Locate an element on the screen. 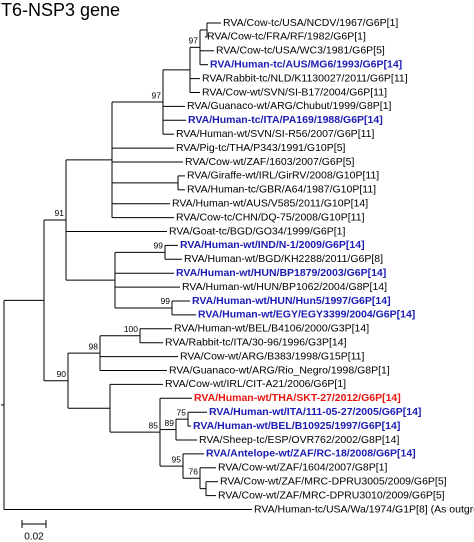 Image resolution: width=474 pixels, height=542 pixels. leaf-label: RVA/Human-tc/GBR/A64/1987/G10P[11] is located at coordinates (281, 190).